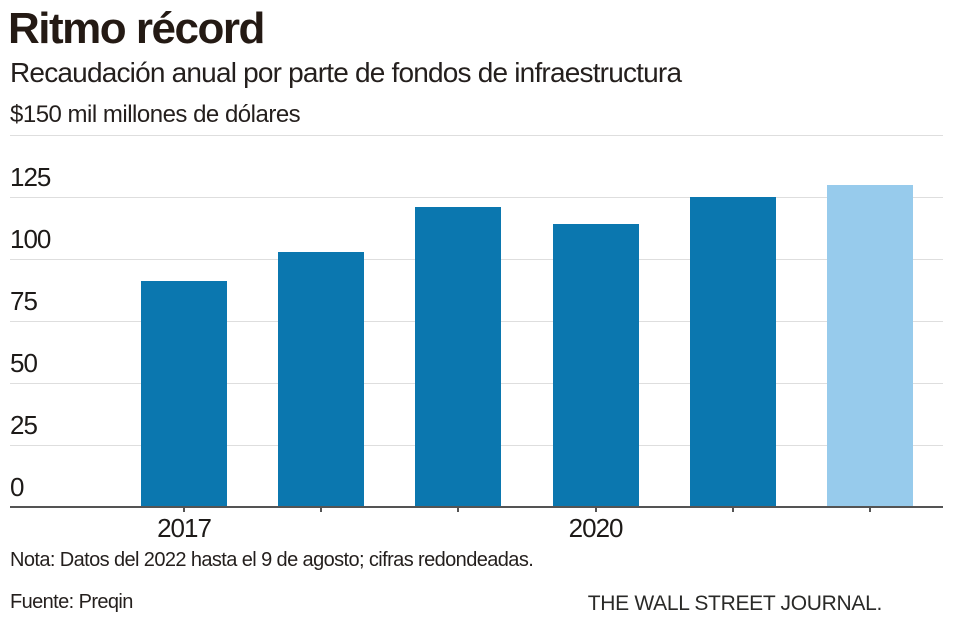 The width and height of the screenshot is (960, 640). Describe the element at coordinates (595, 365) in the screenshot. I see `bar-2020` at that location.